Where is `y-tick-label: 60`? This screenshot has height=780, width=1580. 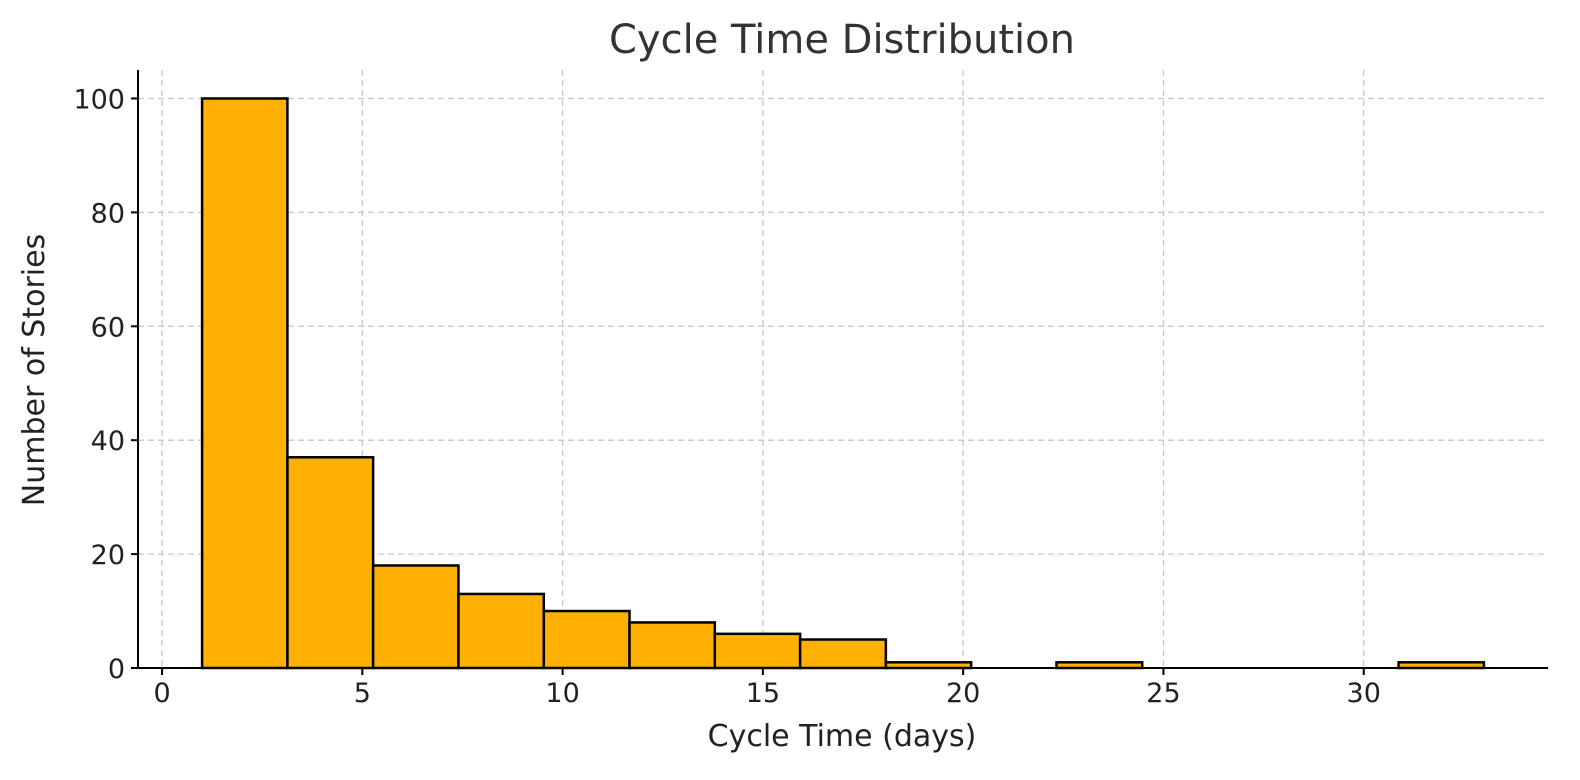
y-tick-label: 60 is located at coordinates (108, 327).